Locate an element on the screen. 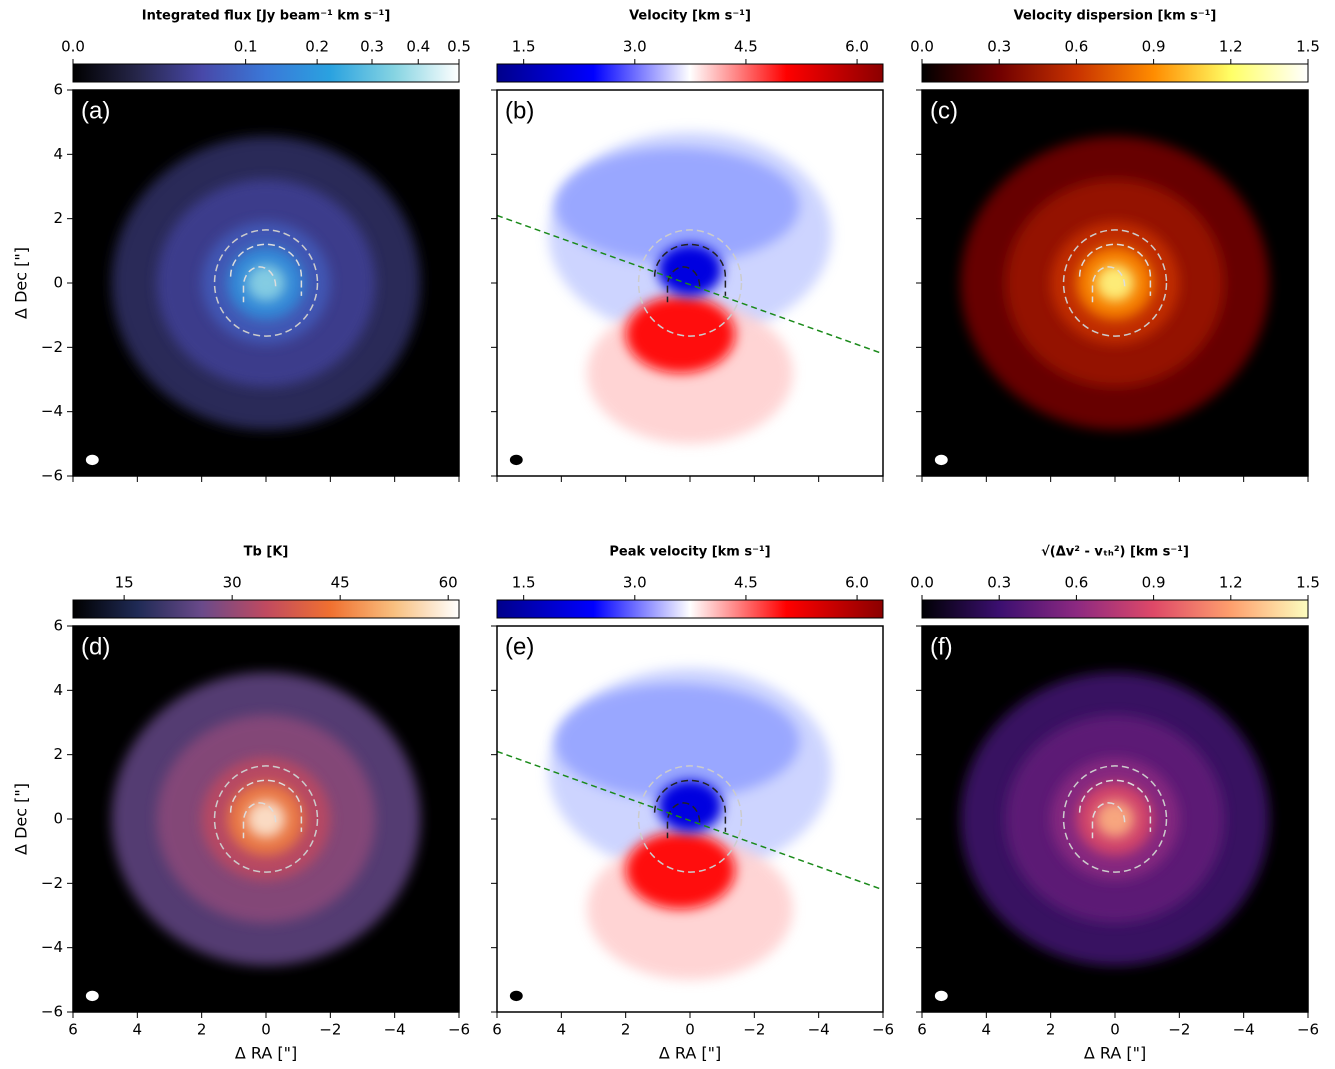 This screenshot has width=1335, height=1069. colorbar-title: Tb [K] is located at coordinates (266, 552).